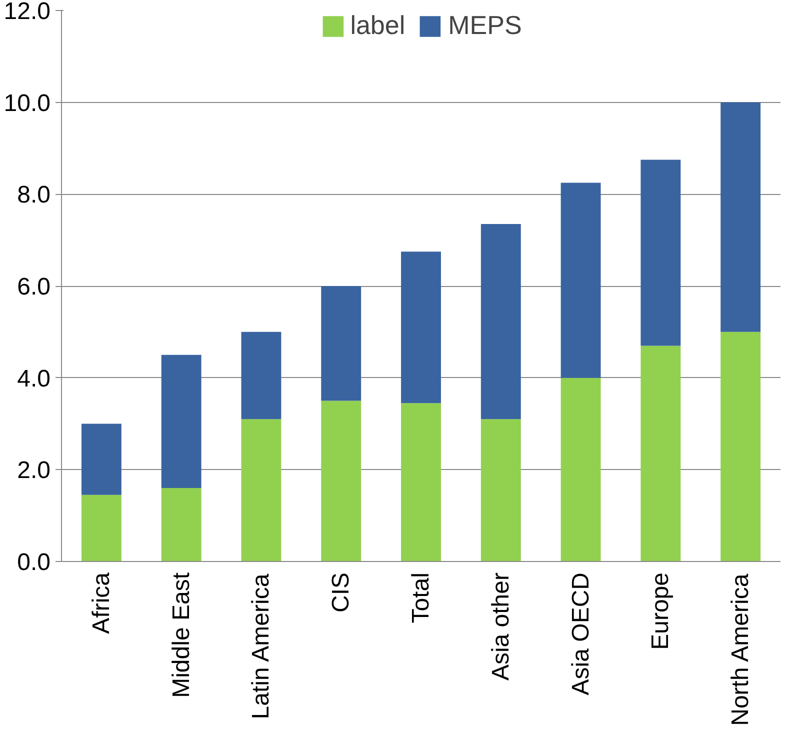 This screenshot has height=733, width=806. What do you see at coordinates (181, 635) in the screenshot?
I see `x-tick-label: Middle East` at bounding box center [181, 635].